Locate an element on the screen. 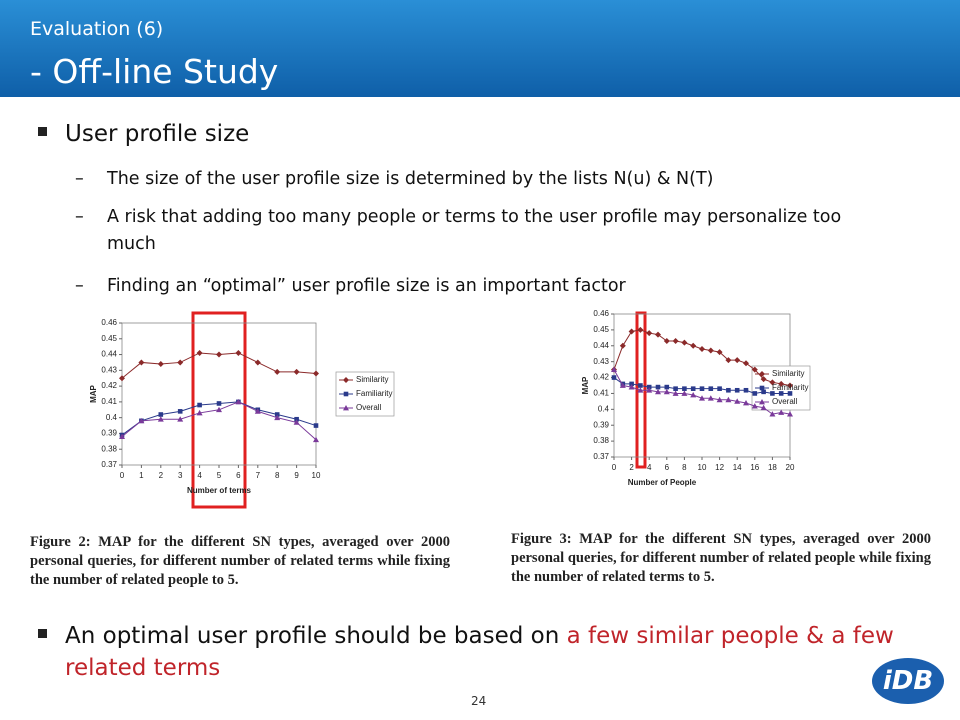  legend-label: Similarity is located at coordinates (788, 373).